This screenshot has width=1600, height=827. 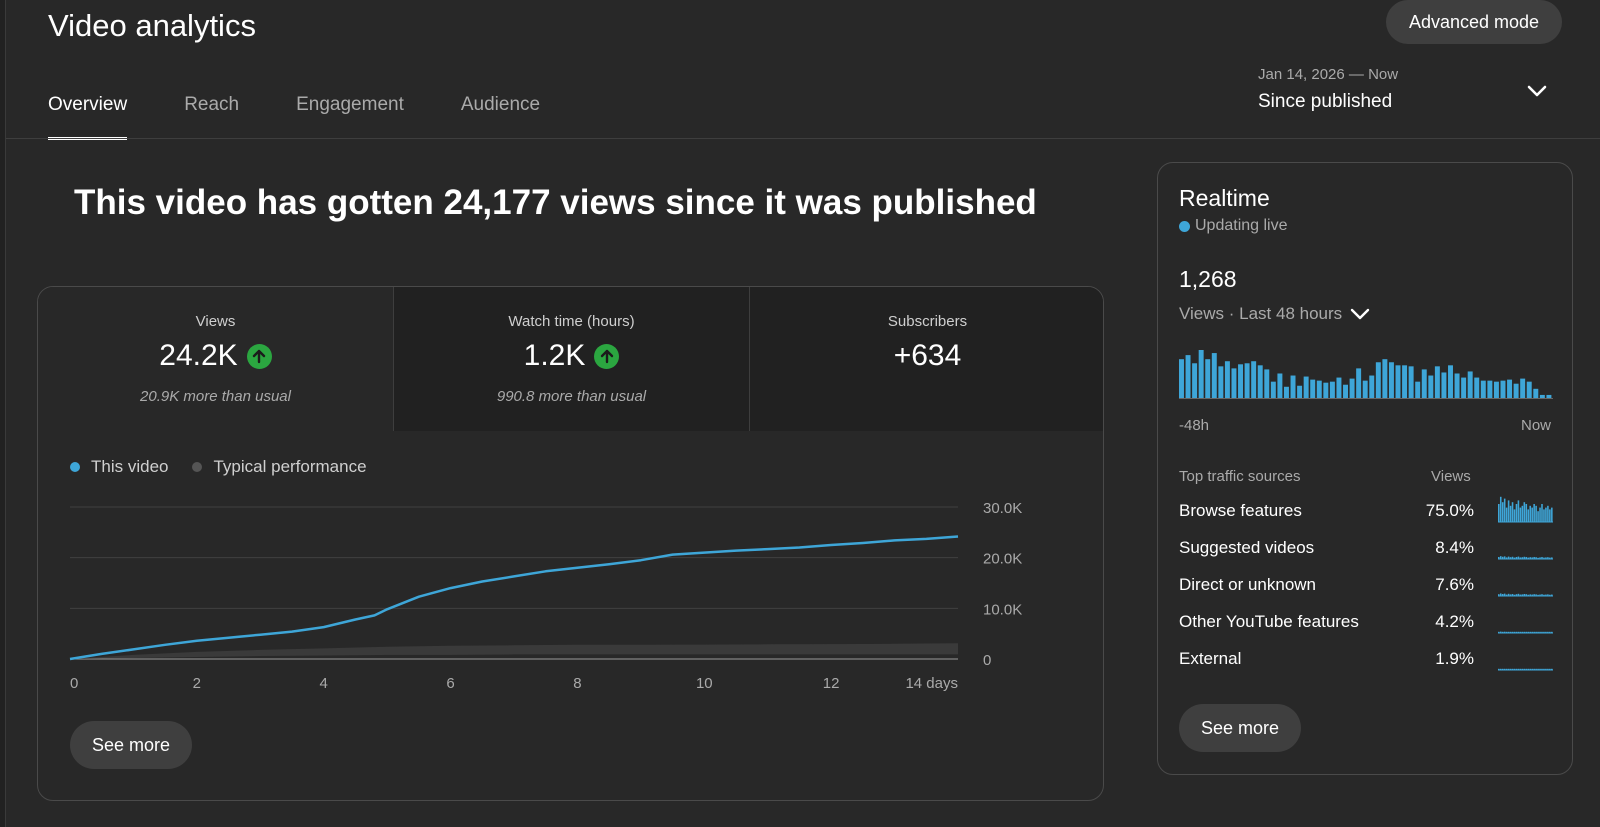 What do you see at coordinates (803, 138) in the screenshot?
I see `header-divider` at bounding box center [803, 138].